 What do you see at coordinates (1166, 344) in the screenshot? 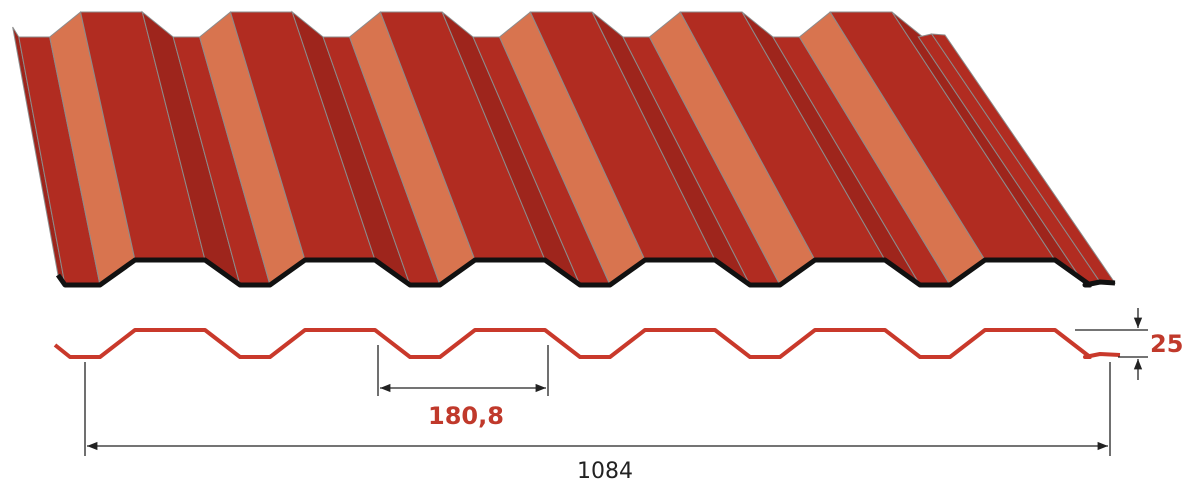
I see `height-label: 25` at bounding box center [1166, 344].